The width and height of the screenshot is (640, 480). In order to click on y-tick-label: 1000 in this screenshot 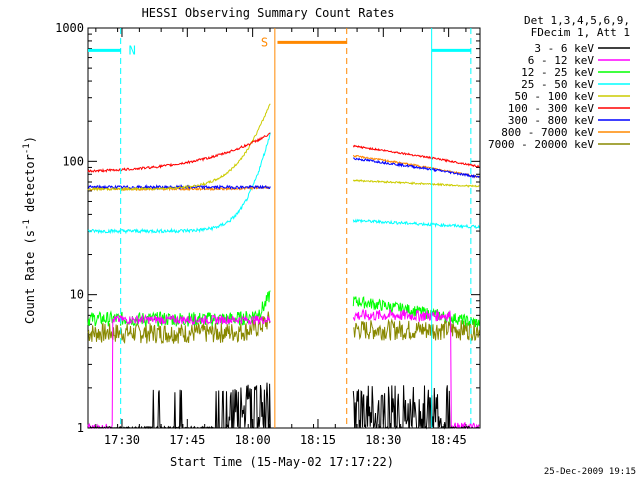, I will do `click(69, 28)`.